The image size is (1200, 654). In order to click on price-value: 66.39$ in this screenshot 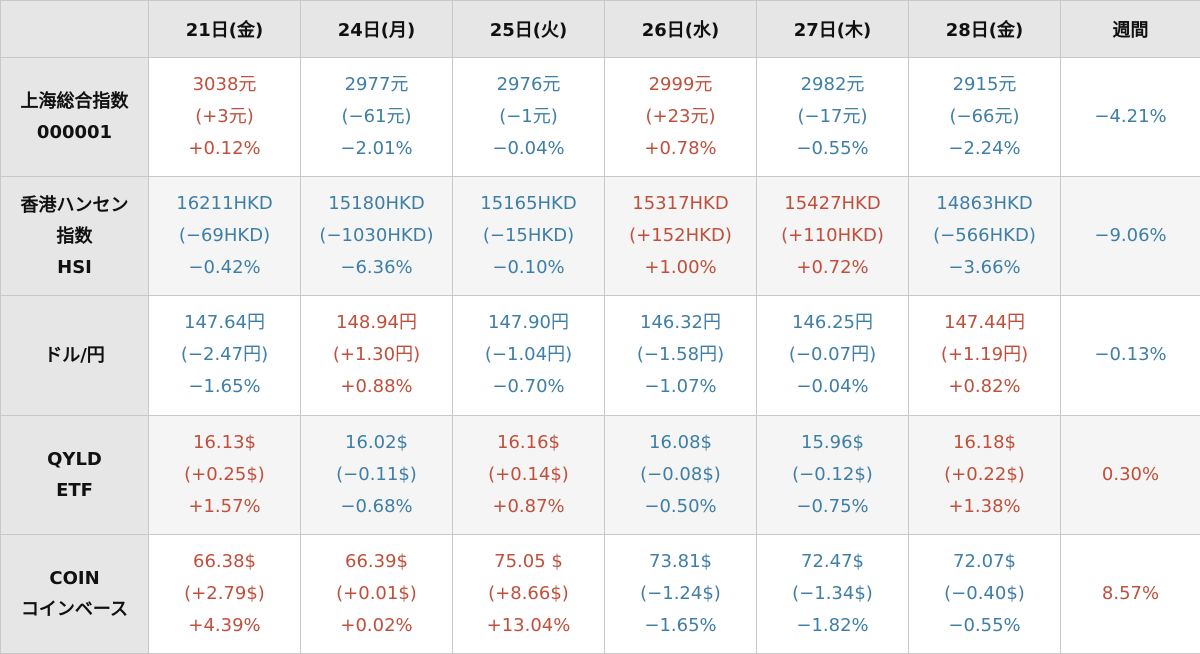, I will do `click(376, 561)`.